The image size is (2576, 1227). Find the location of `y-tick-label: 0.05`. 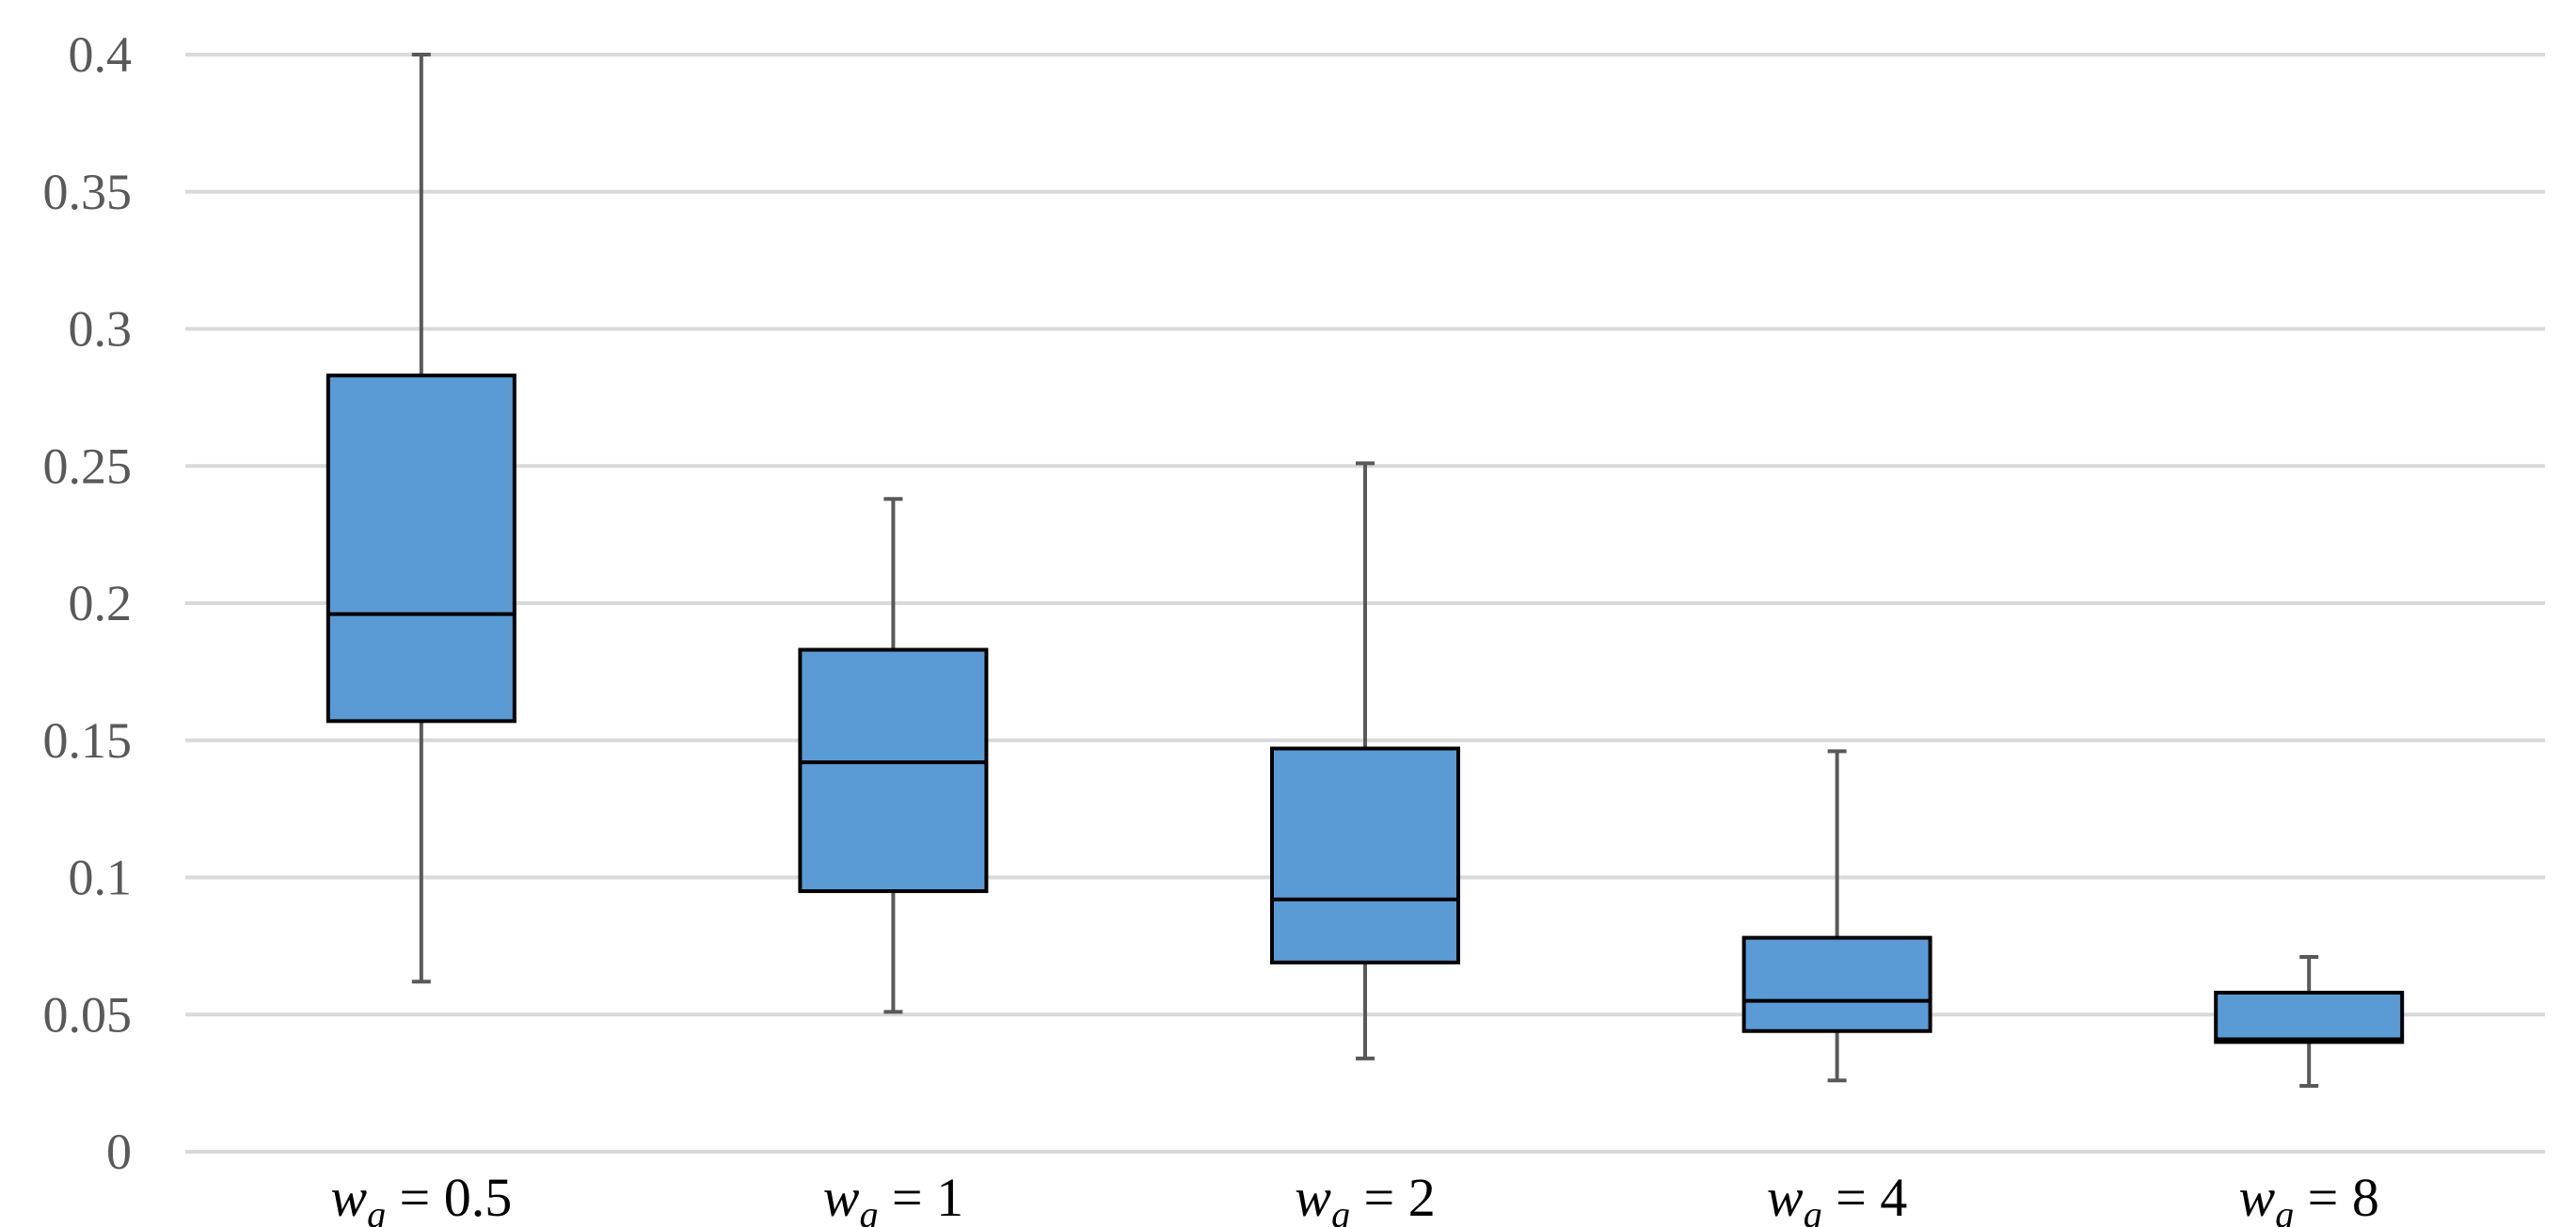

y-tick-label: 0.05 is located at coordinates (88, 1014).